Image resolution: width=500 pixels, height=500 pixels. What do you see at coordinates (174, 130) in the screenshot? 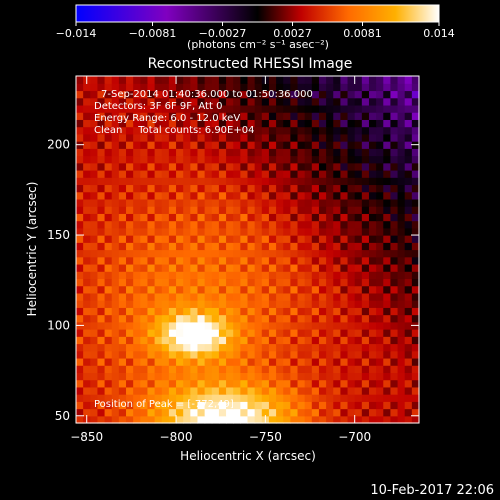
I see `annotation-clean: Clean Total counts: 6.90E+04` at bounding box center [174, 130].